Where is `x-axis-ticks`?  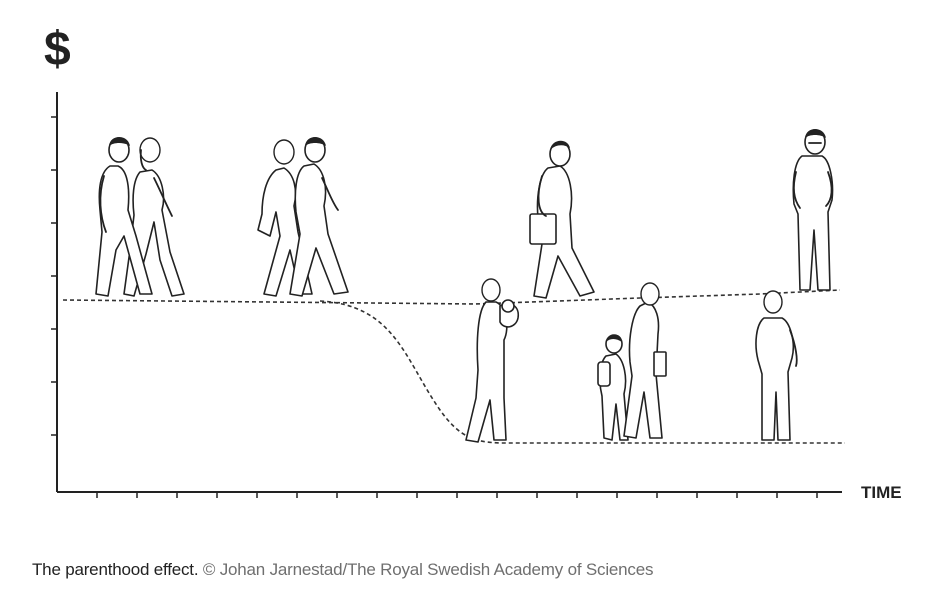 x-axis-ticks is located at coordinates (457, 495).